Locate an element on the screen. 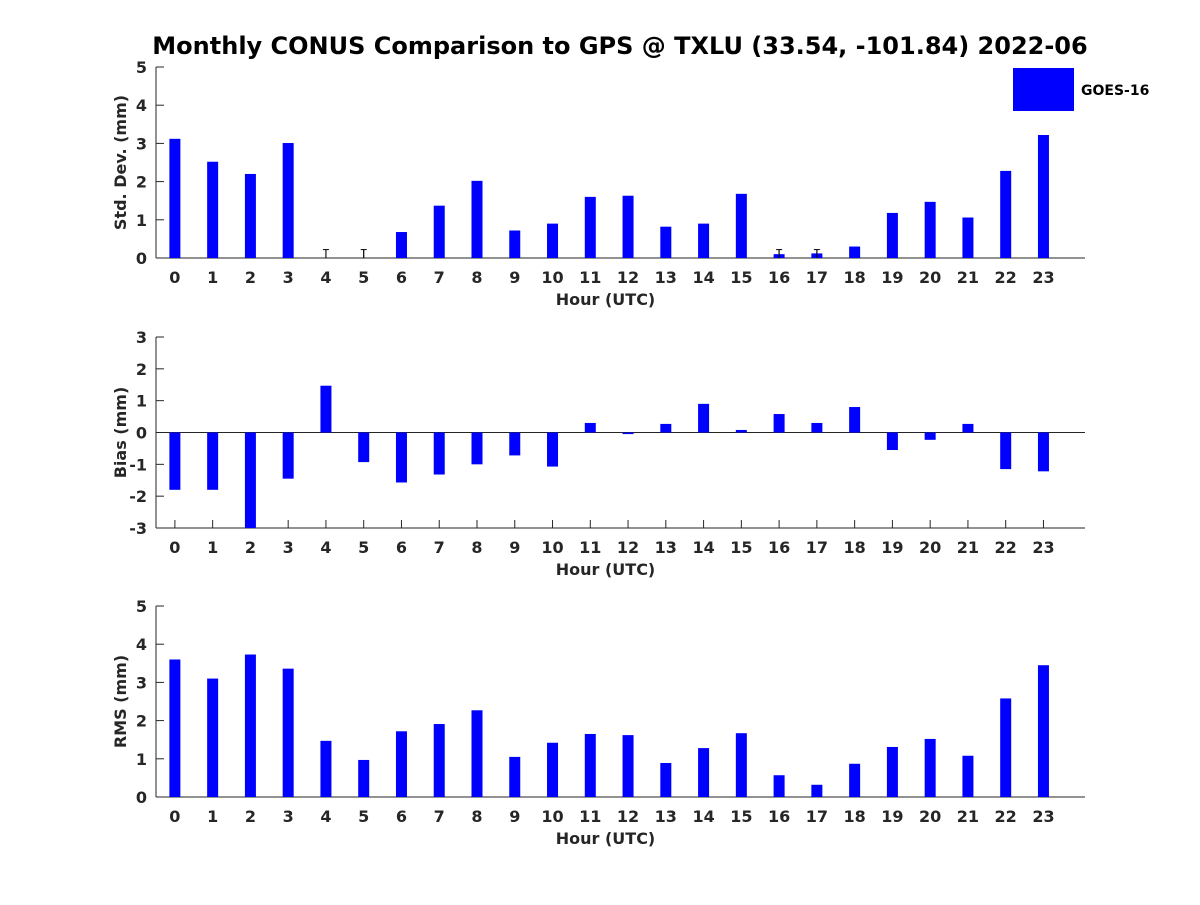  y-tick-label: 4 is located at coordinates (141, 105).